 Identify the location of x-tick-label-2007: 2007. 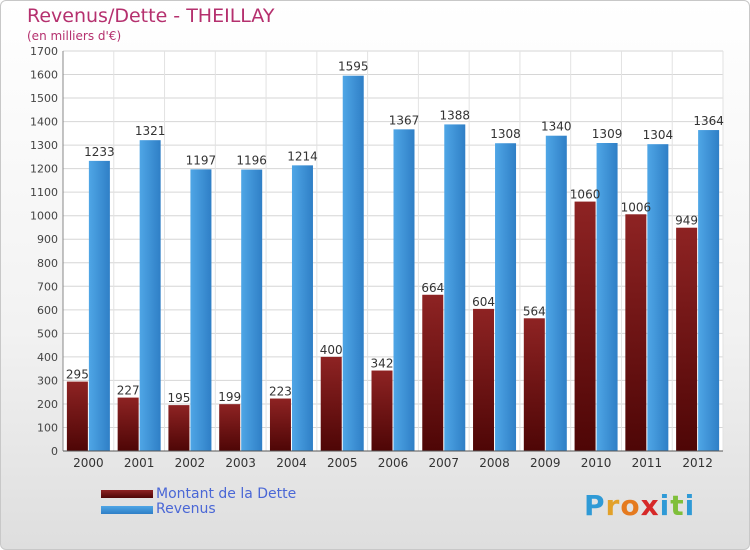
(443, 463).